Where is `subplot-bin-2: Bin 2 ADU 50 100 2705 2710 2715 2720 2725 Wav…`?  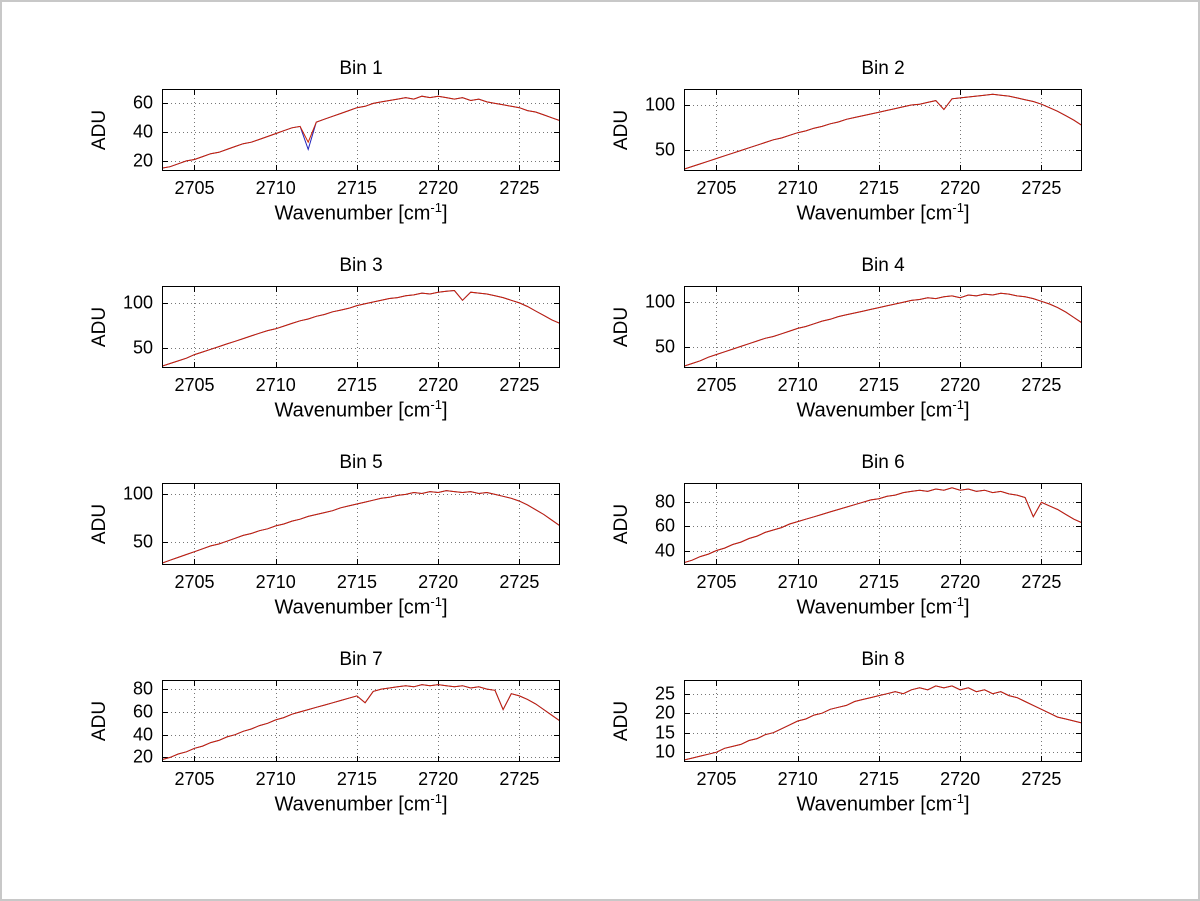
subplot-bin-2: Bin 2 ADU 50 100 2705 2710 2715 2720 2725 Wav… is located at coordinates (900, 132).